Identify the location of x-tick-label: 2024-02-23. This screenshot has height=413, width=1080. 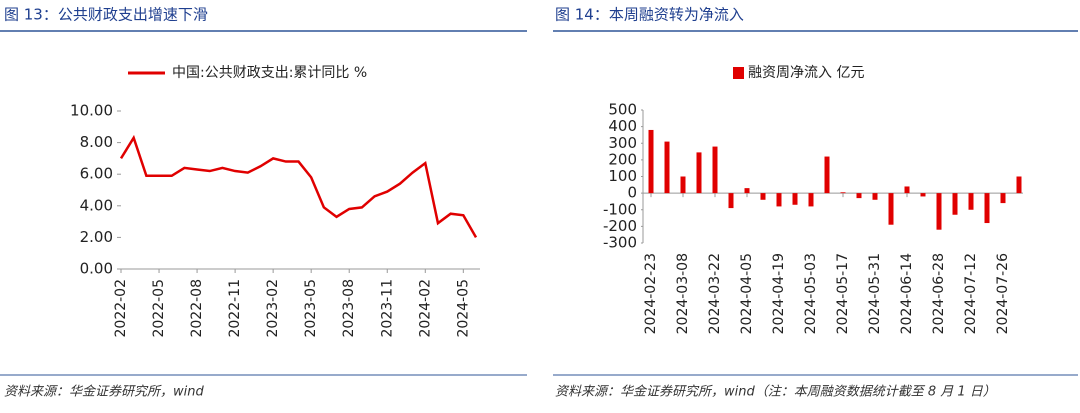
(651, 293).